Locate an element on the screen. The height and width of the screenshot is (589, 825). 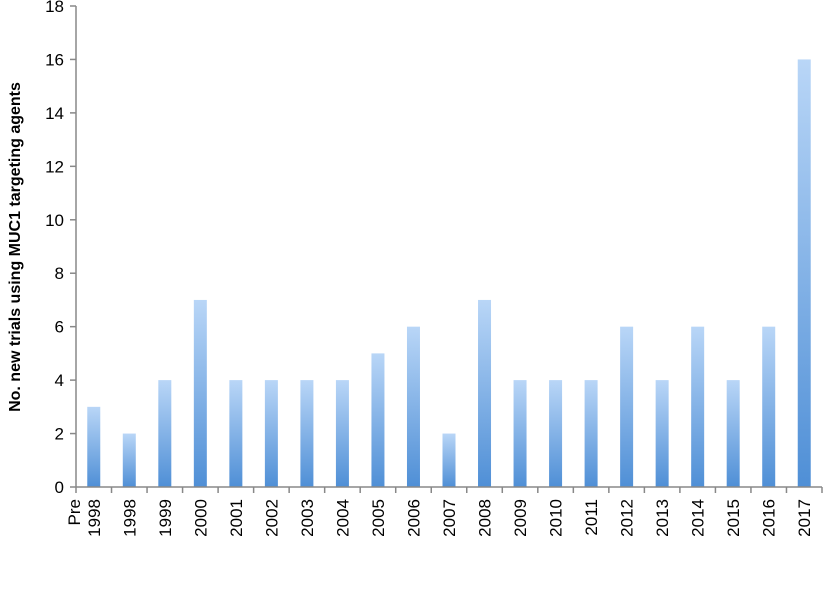
bar-2011 is located at coordinates (591, 433).